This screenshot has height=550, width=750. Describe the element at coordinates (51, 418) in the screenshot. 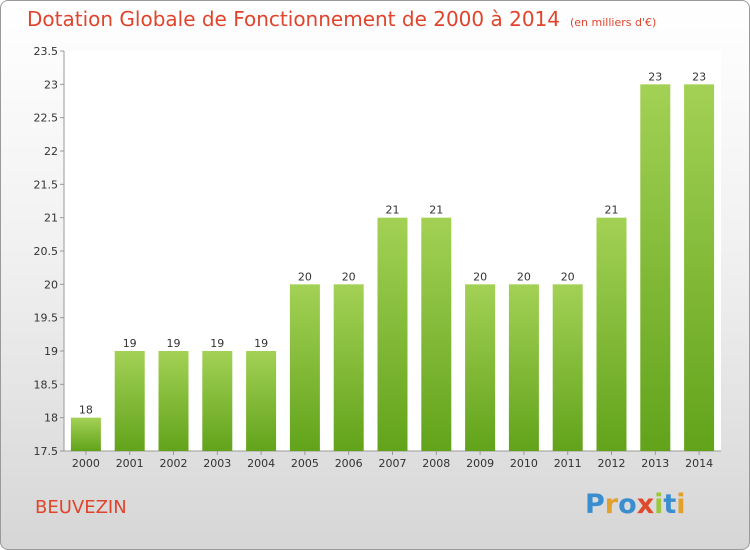

I see `y-tick-label: 18` at that location.